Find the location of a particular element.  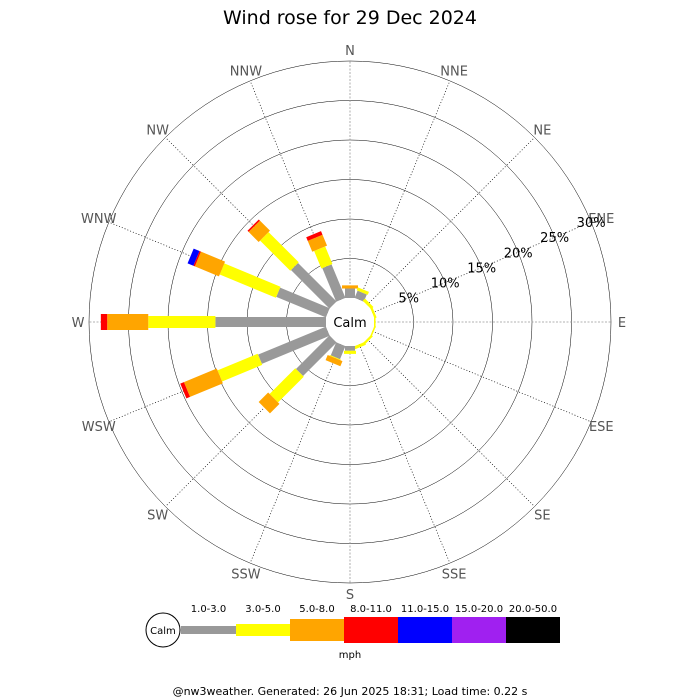

spoke-ssw is located at coordinates (295, 454).